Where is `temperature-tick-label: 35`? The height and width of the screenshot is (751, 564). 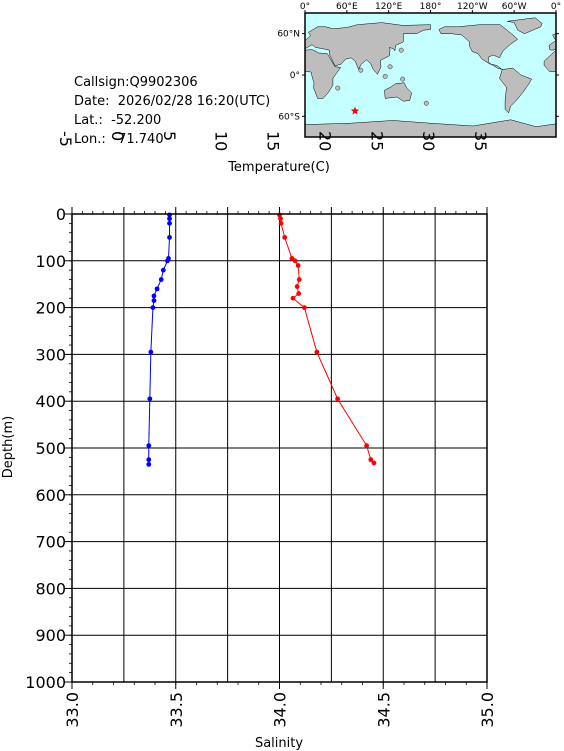 temperature-tick-label: 35 is located at coordinates (480, 141).